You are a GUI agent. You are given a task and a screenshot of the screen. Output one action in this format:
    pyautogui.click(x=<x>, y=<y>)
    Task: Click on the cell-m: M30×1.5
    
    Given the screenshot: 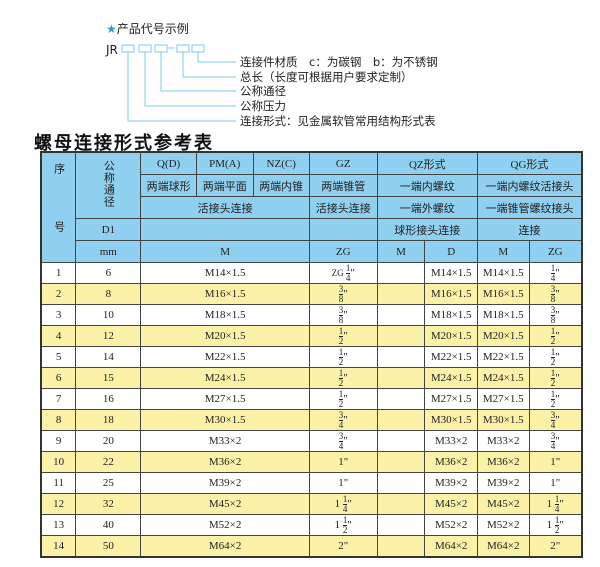 What is the action you would take?
    pyautogui.click(x=225, y=420)
    